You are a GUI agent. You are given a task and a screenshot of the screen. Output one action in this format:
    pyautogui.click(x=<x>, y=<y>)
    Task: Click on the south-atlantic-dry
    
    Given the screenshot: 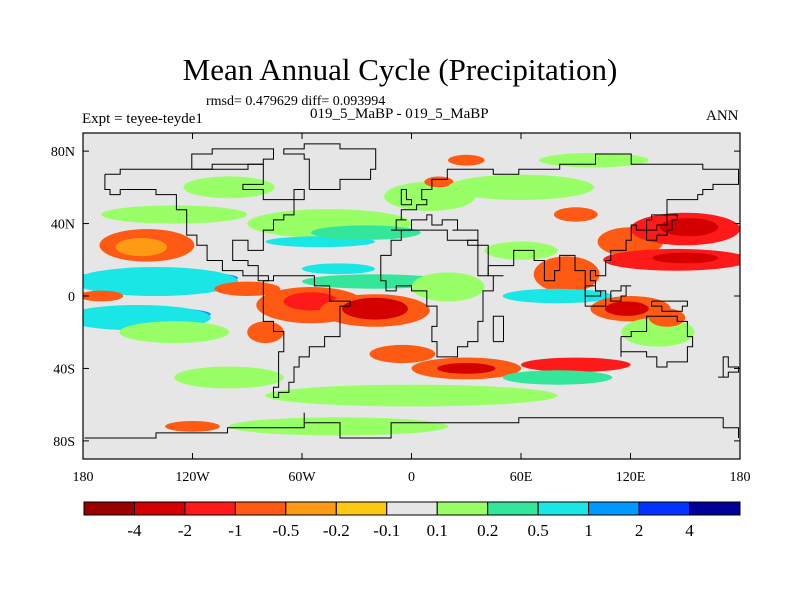 What is the action you would take?
    pyautogui.click(x=402, y=354)
    